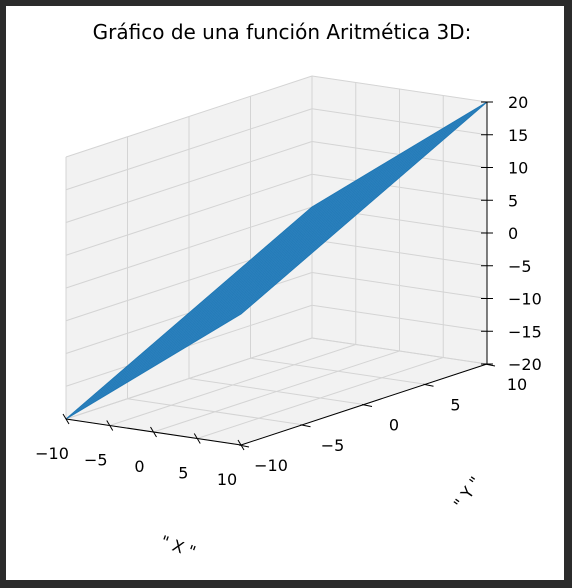 The height and width of the screenshot is (588, 572). Describe the element at coordinates (52, 453) in the screenshot. I see `x-tick-label: −10` at that location.